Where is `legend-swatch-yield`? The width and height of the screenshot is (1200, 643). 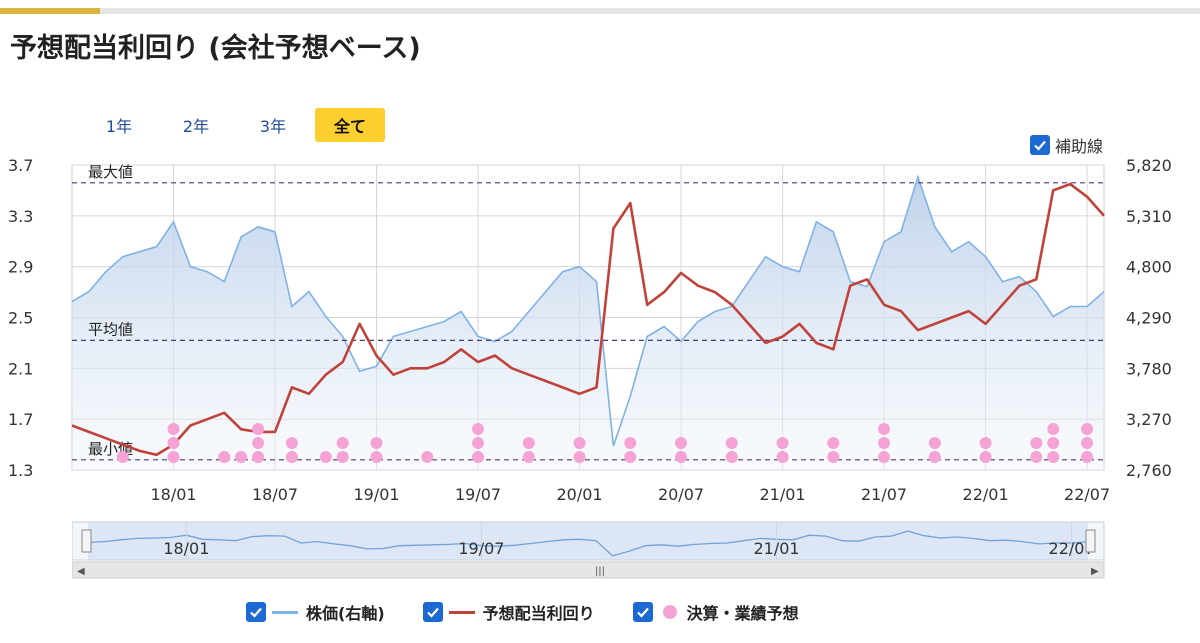 legend-swatch-yield is located at coordinates (461, 612).